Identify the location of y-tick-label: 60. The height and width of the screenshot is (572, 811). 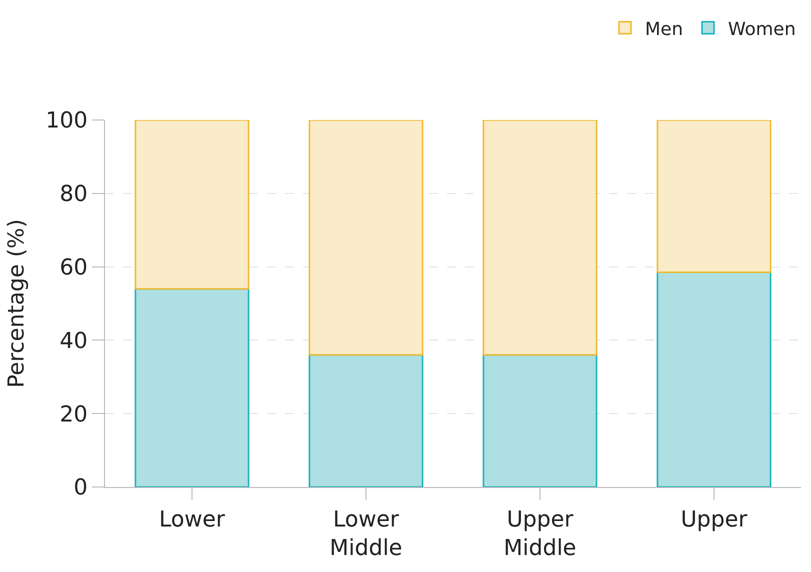
(74, 268).